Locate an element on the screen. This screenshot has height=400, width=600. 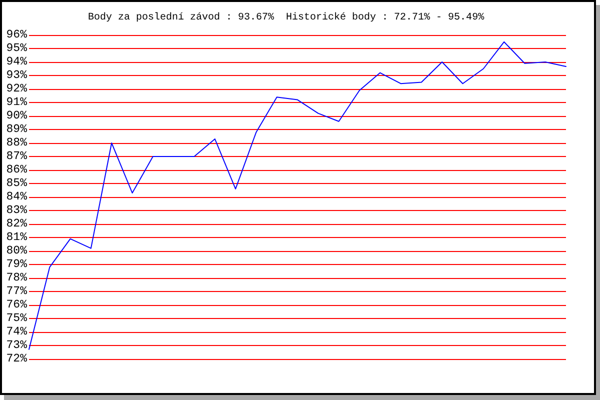
y-tick-label: 92% is located at coordinates (17, 89).